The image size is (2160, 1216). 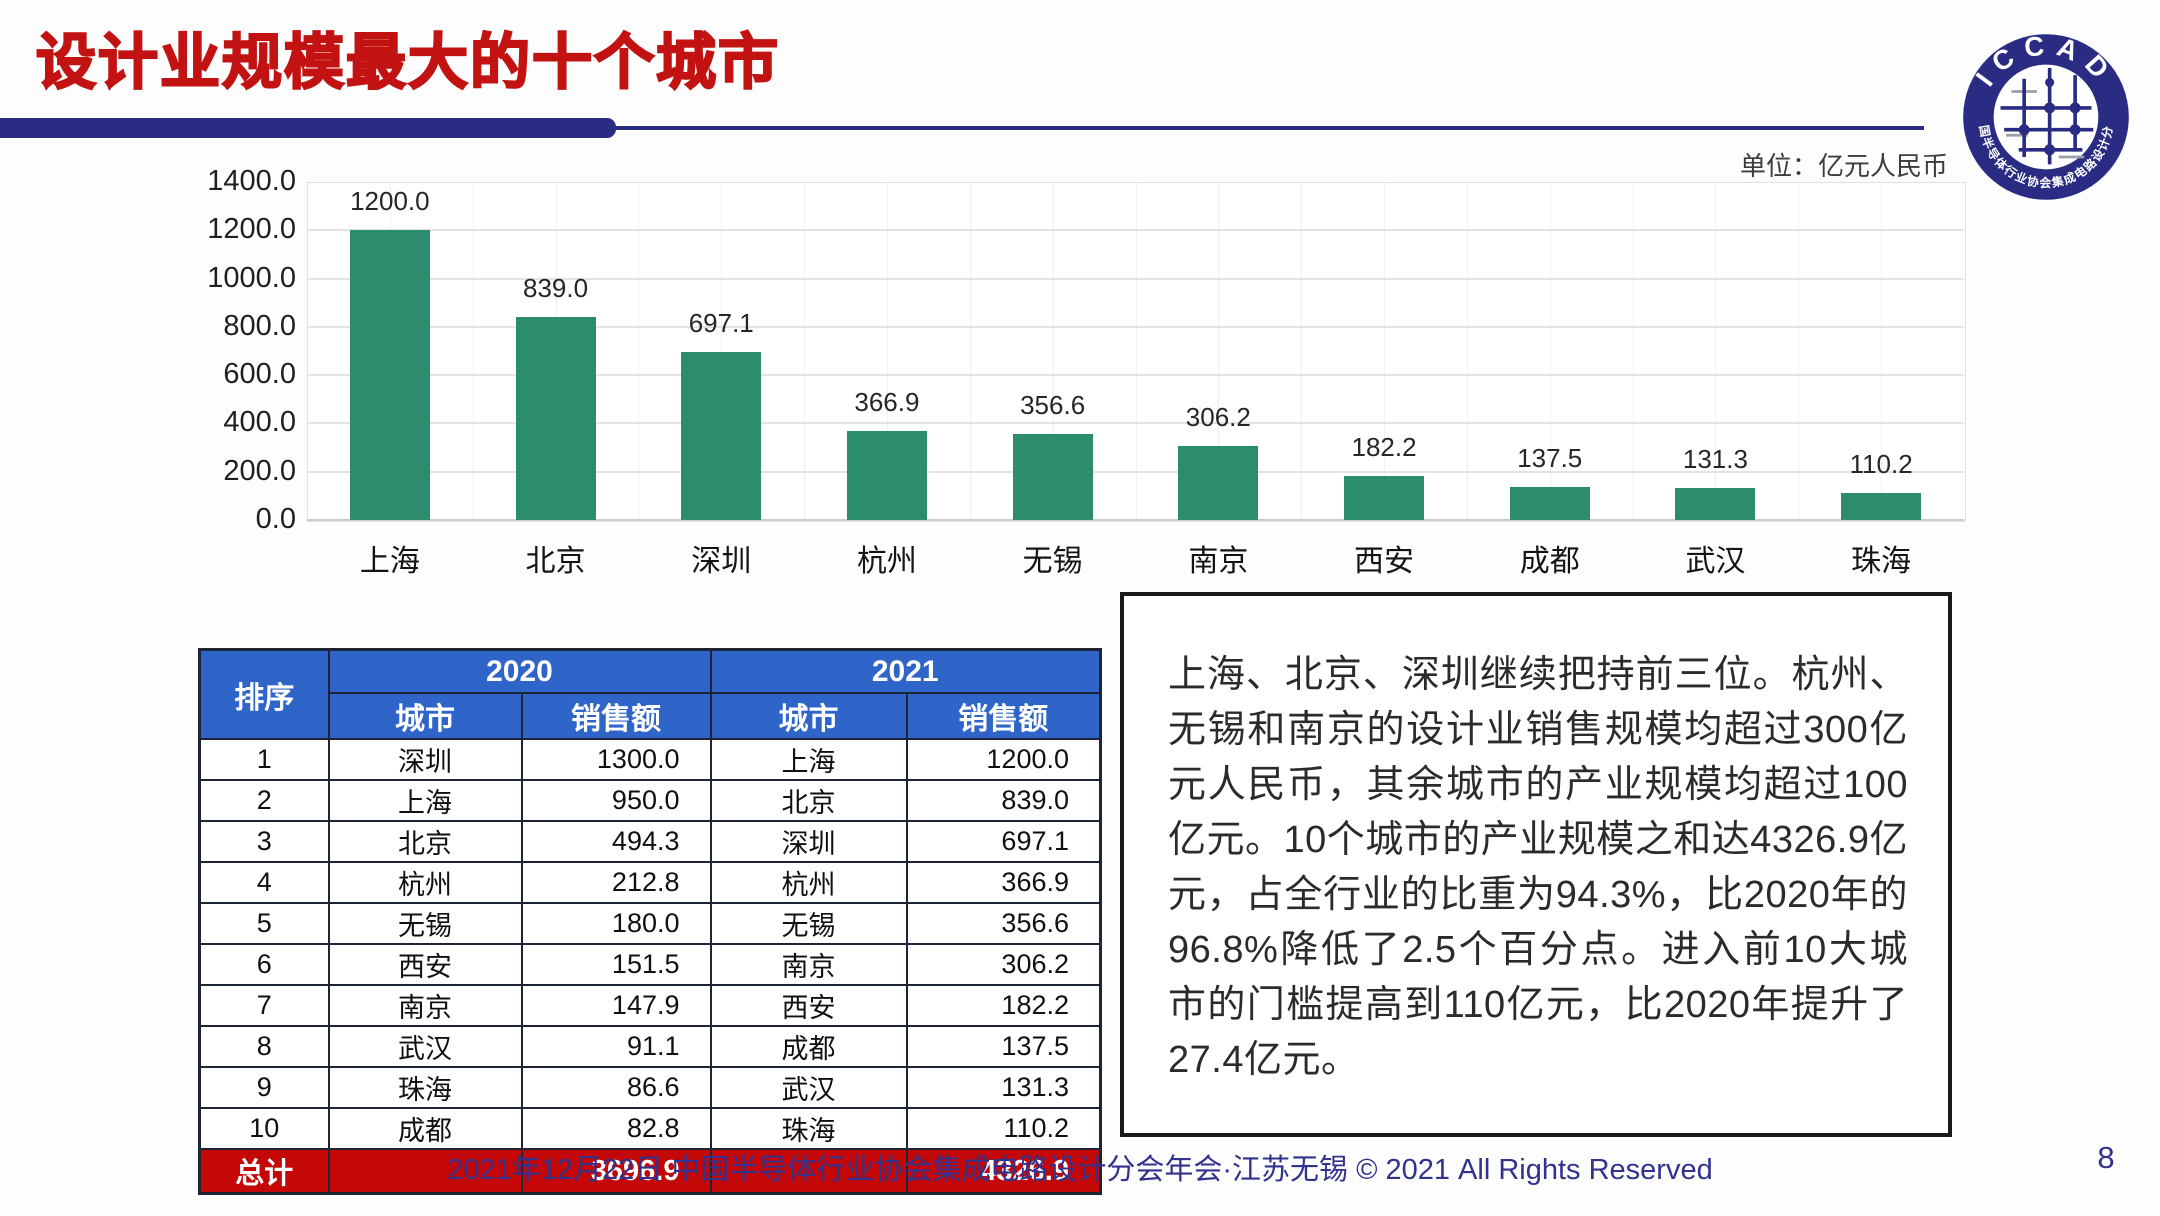 I want to click on sales-2021-cell: 137.5, so click(x=1003, y=1046).